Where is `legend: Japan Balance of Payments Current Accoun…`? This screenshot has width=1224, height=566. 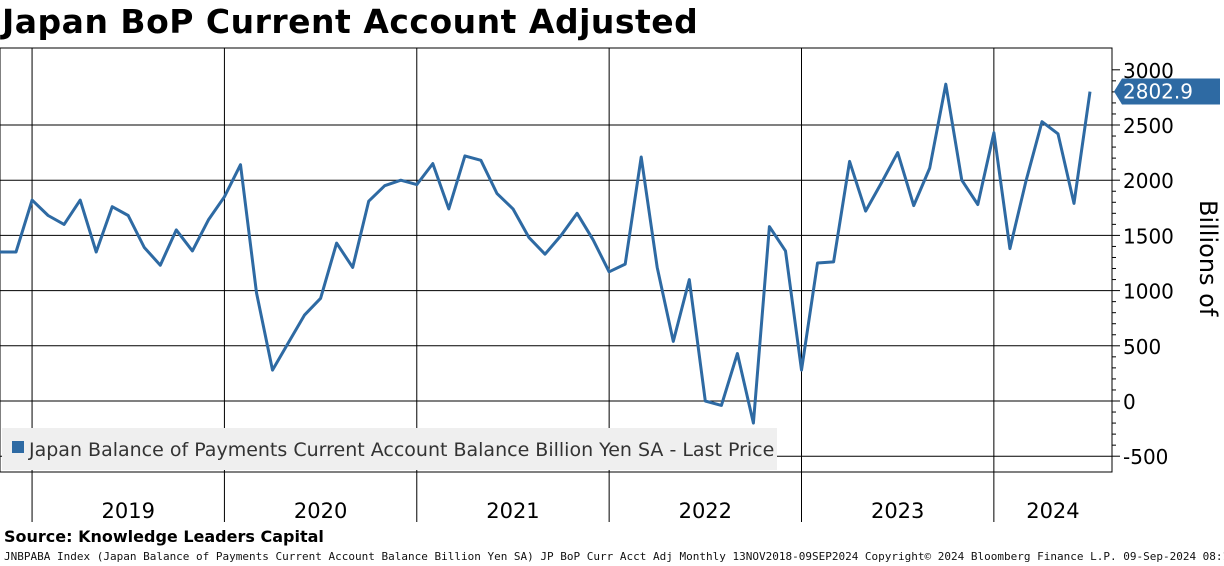
legend: Japan Balance of Payments Current Accoun… is located at coordinates (389, 449).